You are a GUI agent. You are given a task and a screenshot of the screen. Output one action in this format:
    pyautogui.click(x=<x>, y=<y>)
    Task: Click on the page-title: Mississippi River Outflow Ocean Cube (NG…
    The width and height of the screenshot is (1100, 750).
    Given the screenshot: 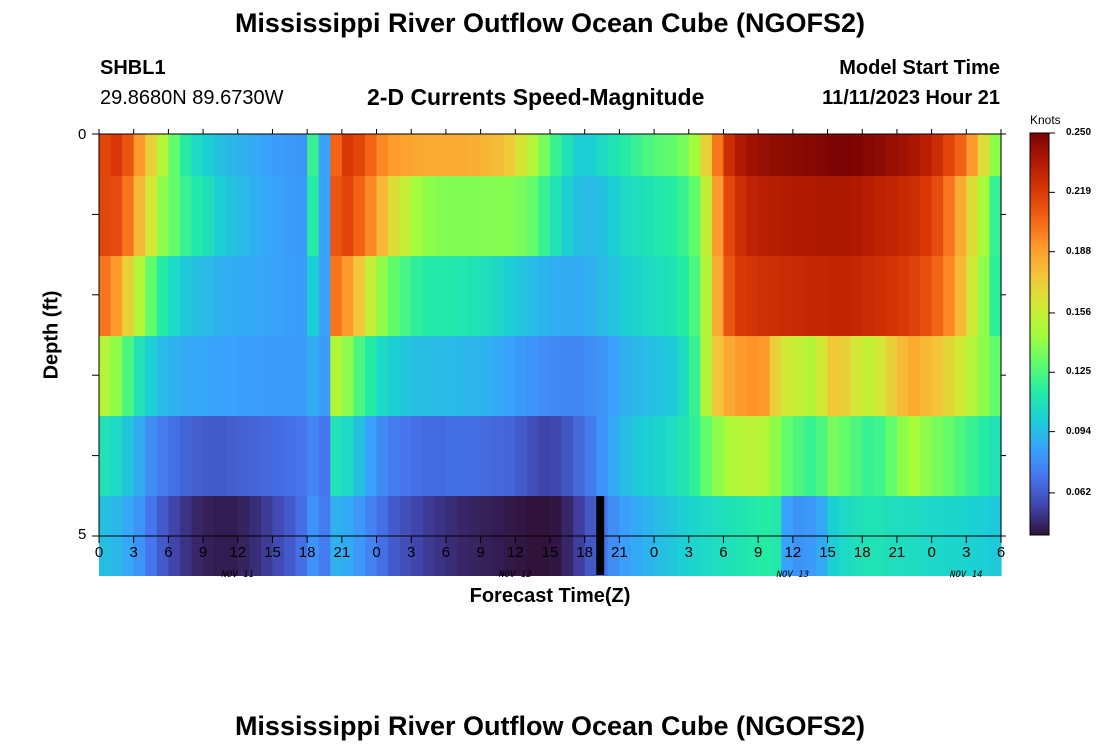 What is the action you would take?
    pyautogui.click(x=550, y=23)
    